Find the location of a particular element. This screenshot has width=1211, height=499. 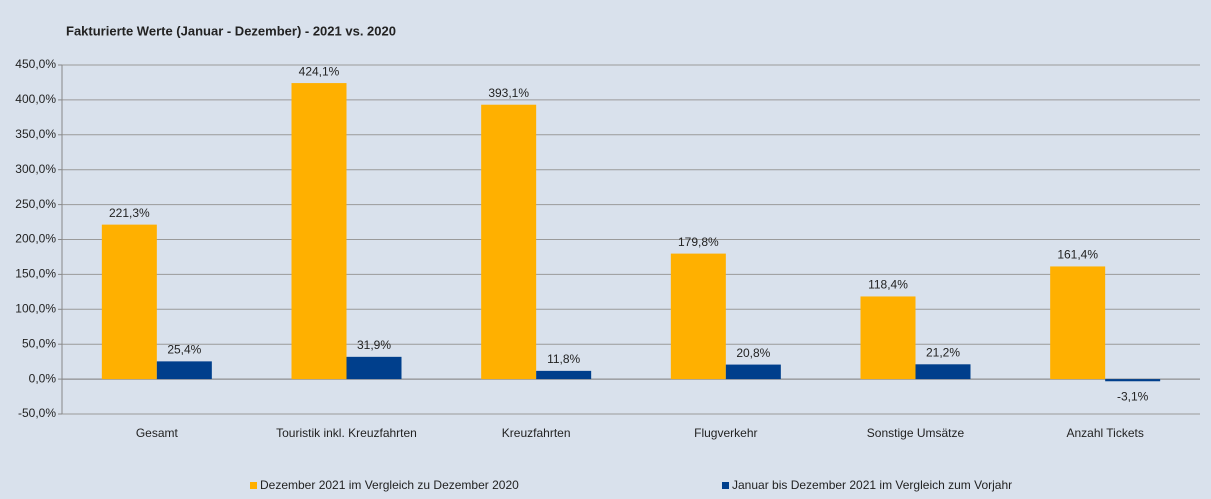

x-tick-label: Flugverkehr is located at coordinates (725, 433).